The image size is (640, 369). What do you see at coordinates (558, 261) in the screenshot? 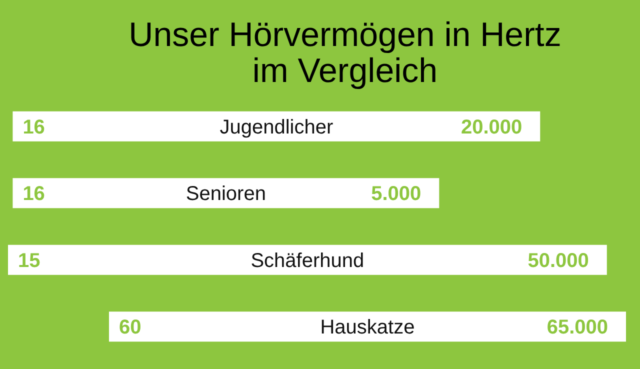
I see `data-label: 50.000` at bounding box center [558, 261].